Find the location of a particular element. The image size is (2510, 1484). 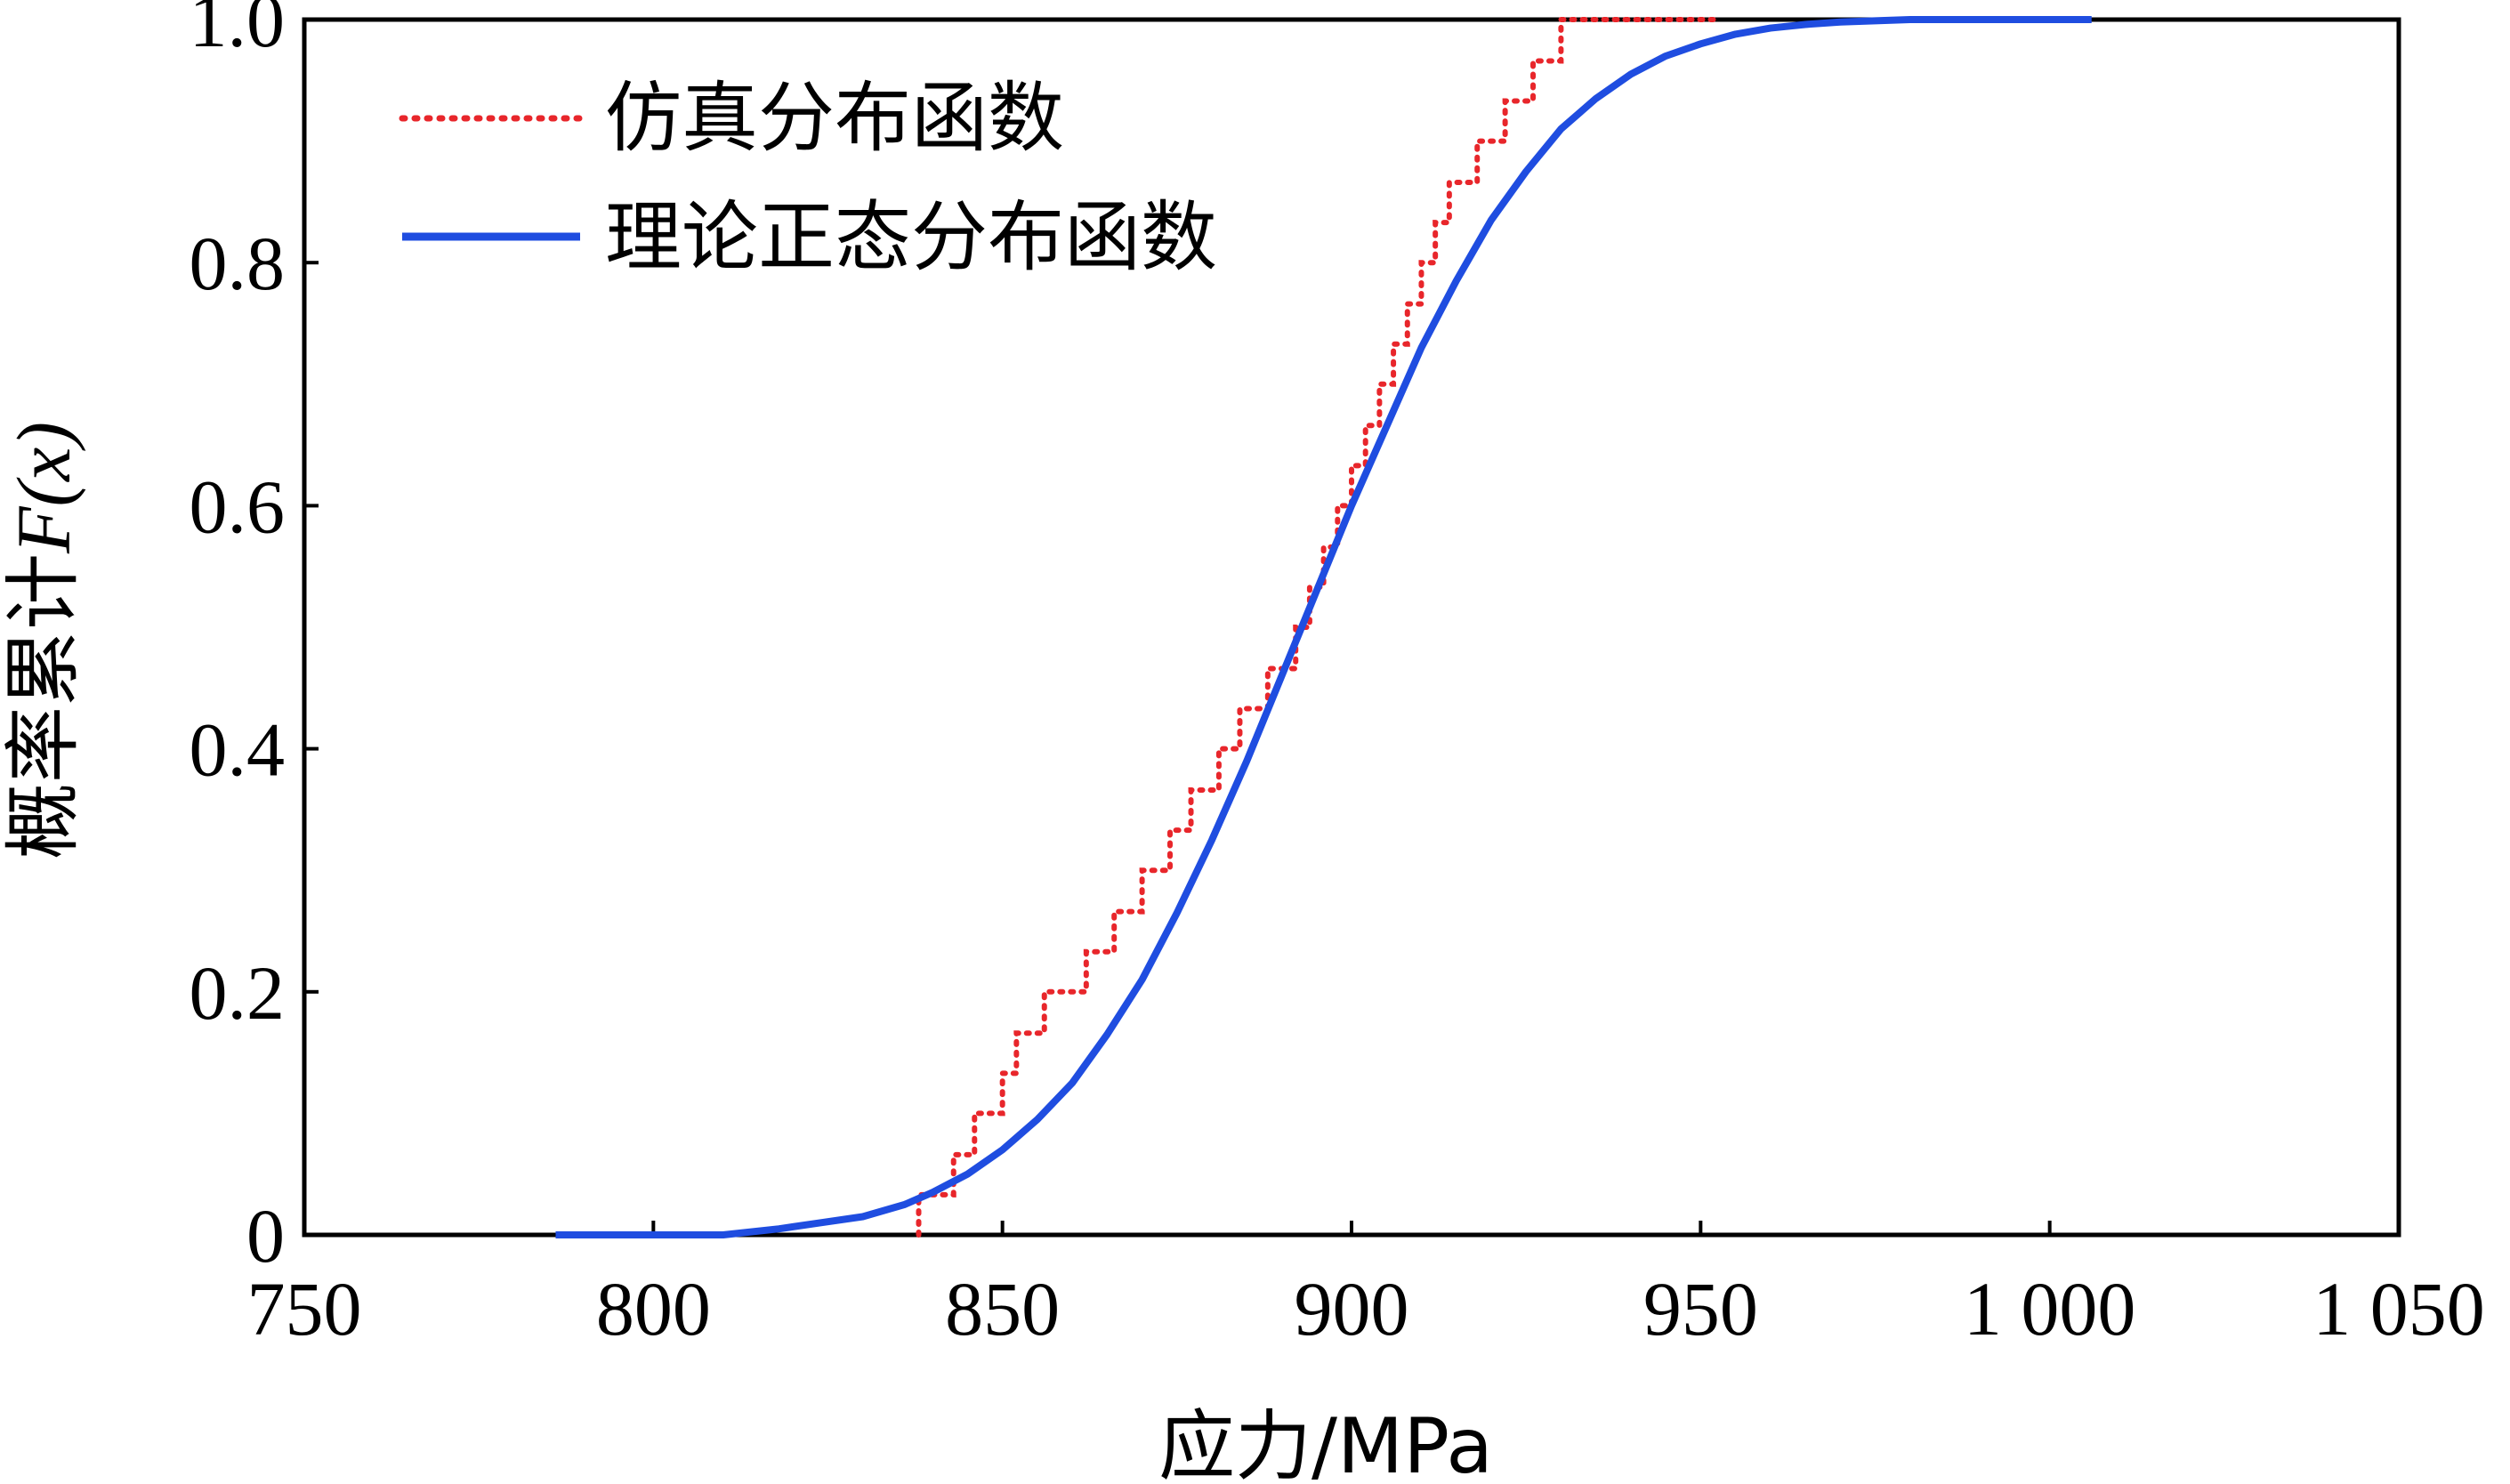

x-tick-label-4: 950 is located at coordinates (1700, 1308).